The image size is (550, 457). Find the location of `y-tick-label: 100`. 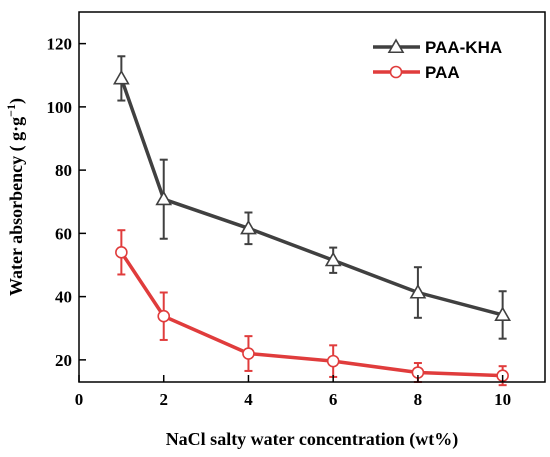

y-tick-label: 100 is located at coordinates (60, 107).